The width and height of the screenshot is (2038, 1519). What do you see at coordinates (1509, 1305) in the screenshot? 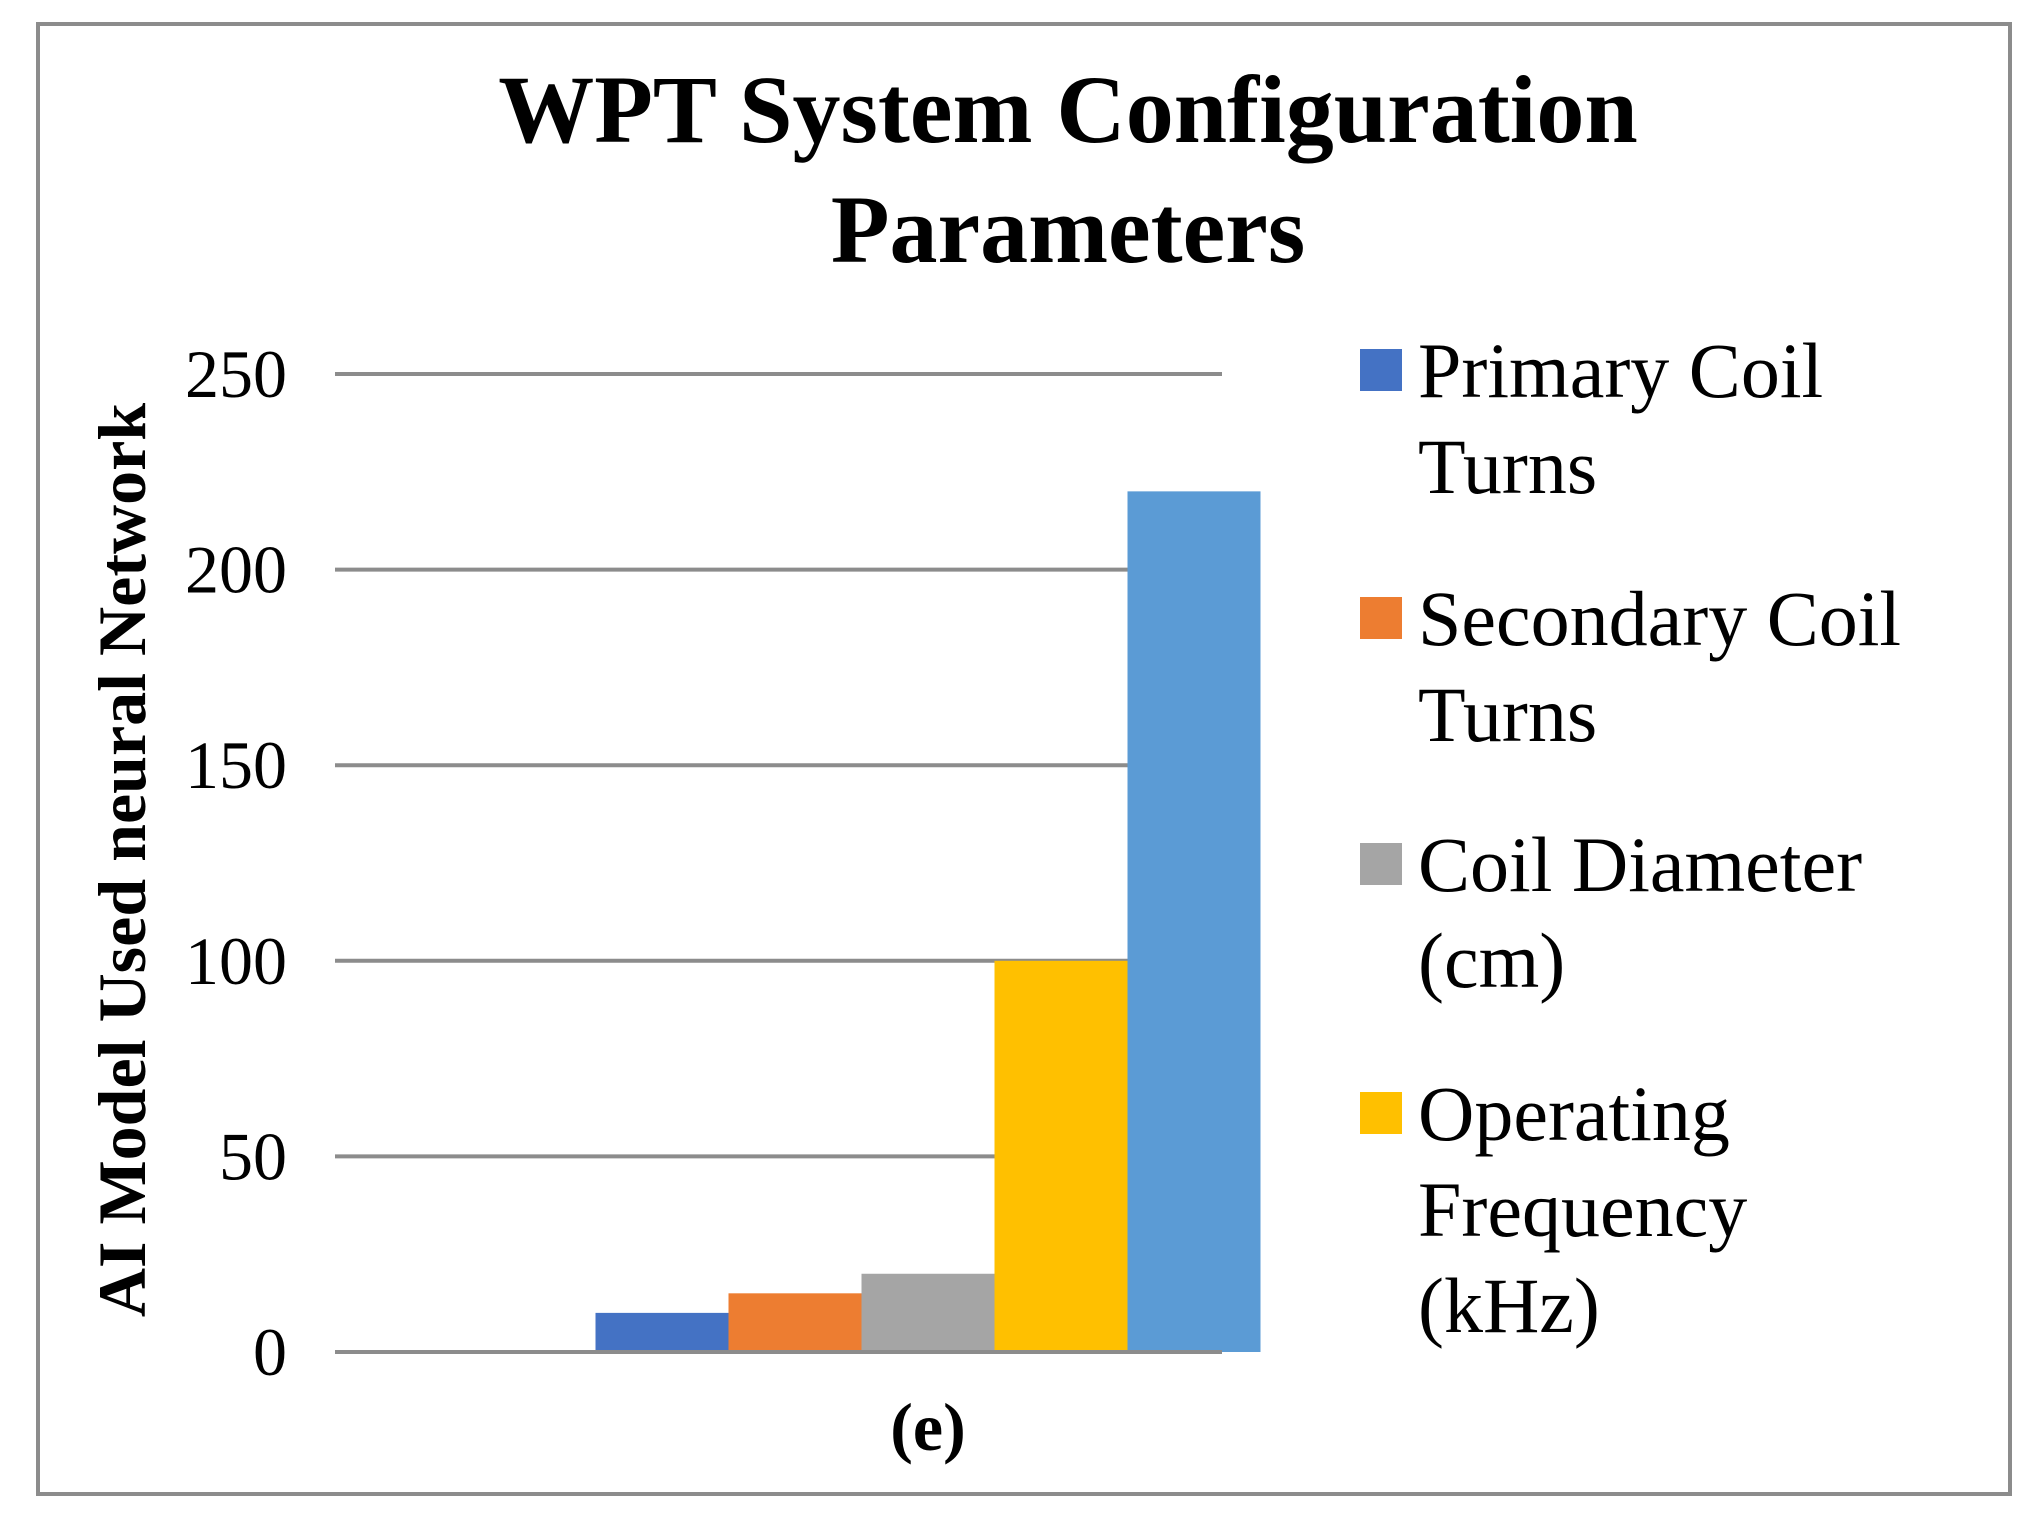
I see `legend-label: (kHz)` at bounding box center [1509, 1305].